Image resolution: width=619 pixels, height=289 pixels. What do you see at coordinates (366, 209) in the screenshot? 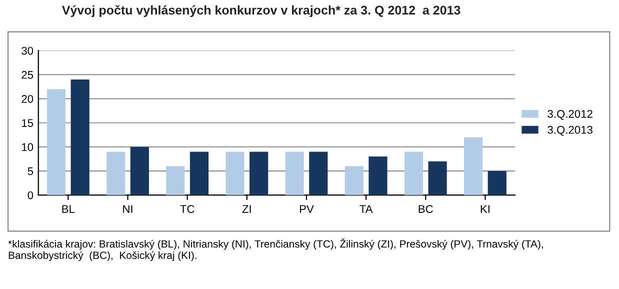
I see `x-tick-label: TA` at bounding box center [366, 209].